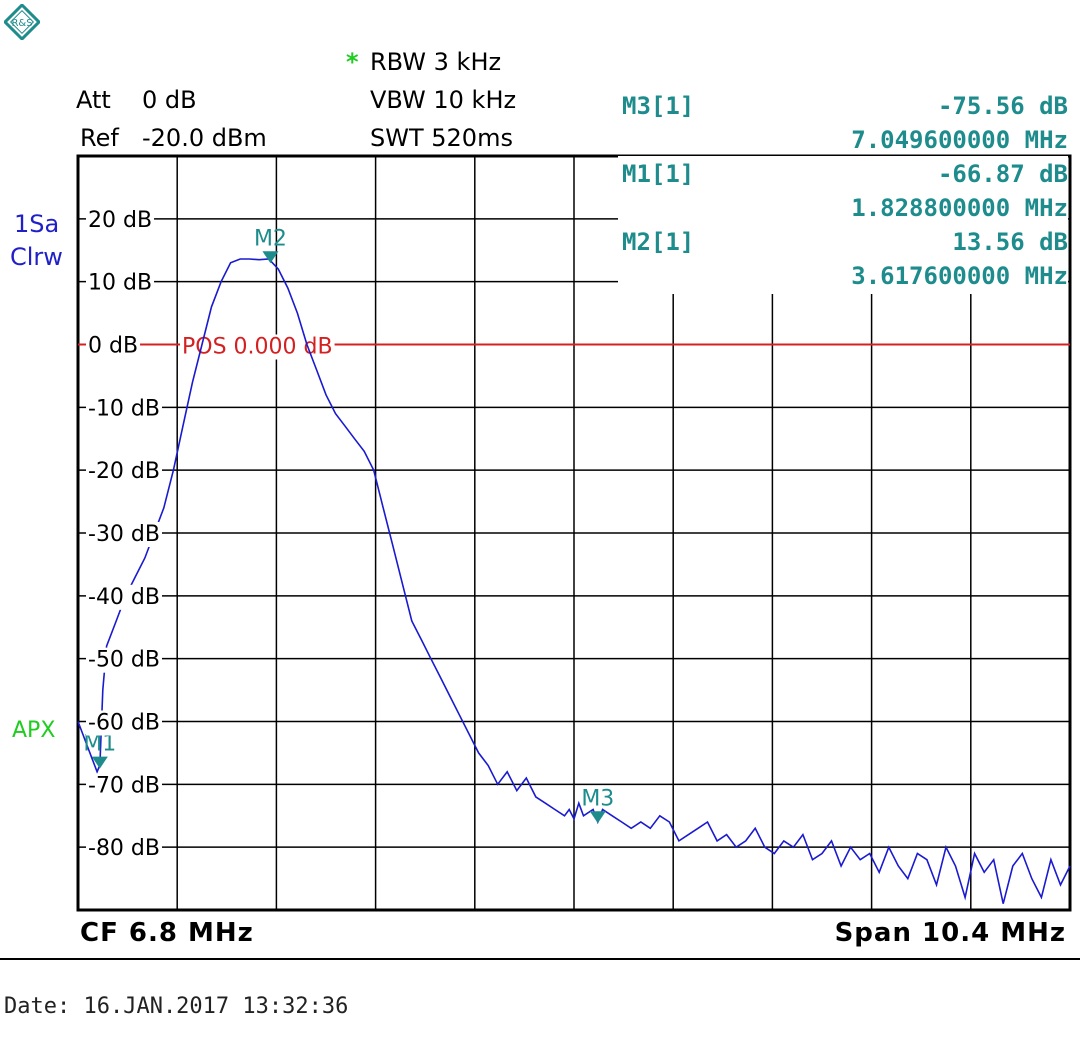 The width and height of the screenshot is (1080, 1054). Describe the element at coordinates (169, 100) in the screenshot. I see `att-value: 0 dB` at that location.